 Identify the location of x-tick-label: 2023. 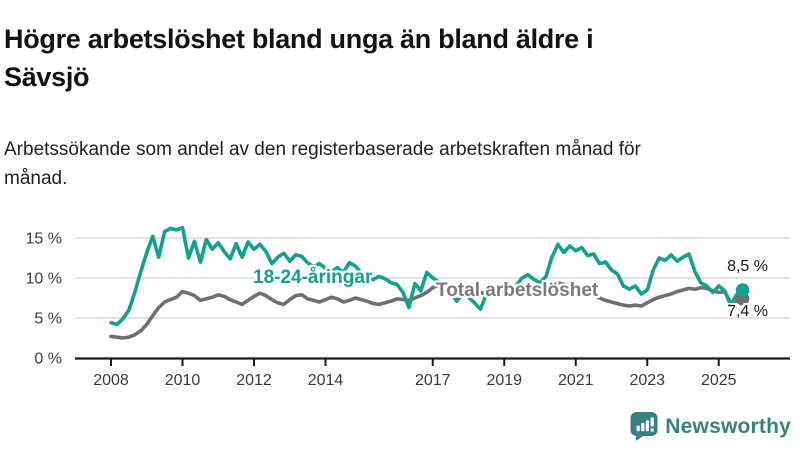
(647, 380).